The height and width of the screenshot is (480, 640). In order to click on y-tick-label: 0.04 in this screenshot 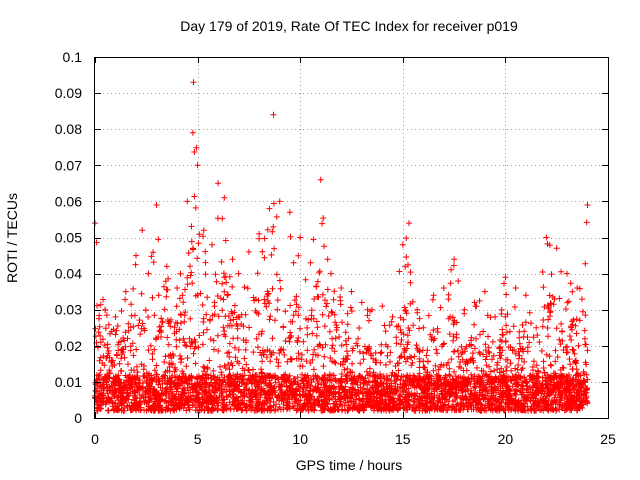, I will do `click(68, 274)`.